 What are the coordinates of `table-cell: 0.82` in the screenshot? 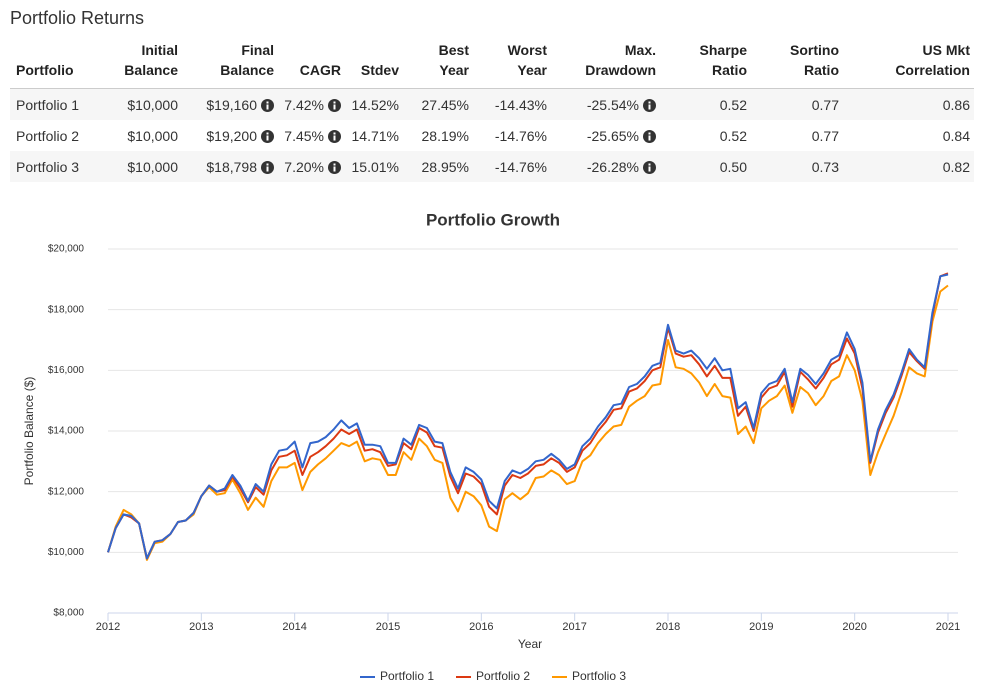 It's located at (908, 166).